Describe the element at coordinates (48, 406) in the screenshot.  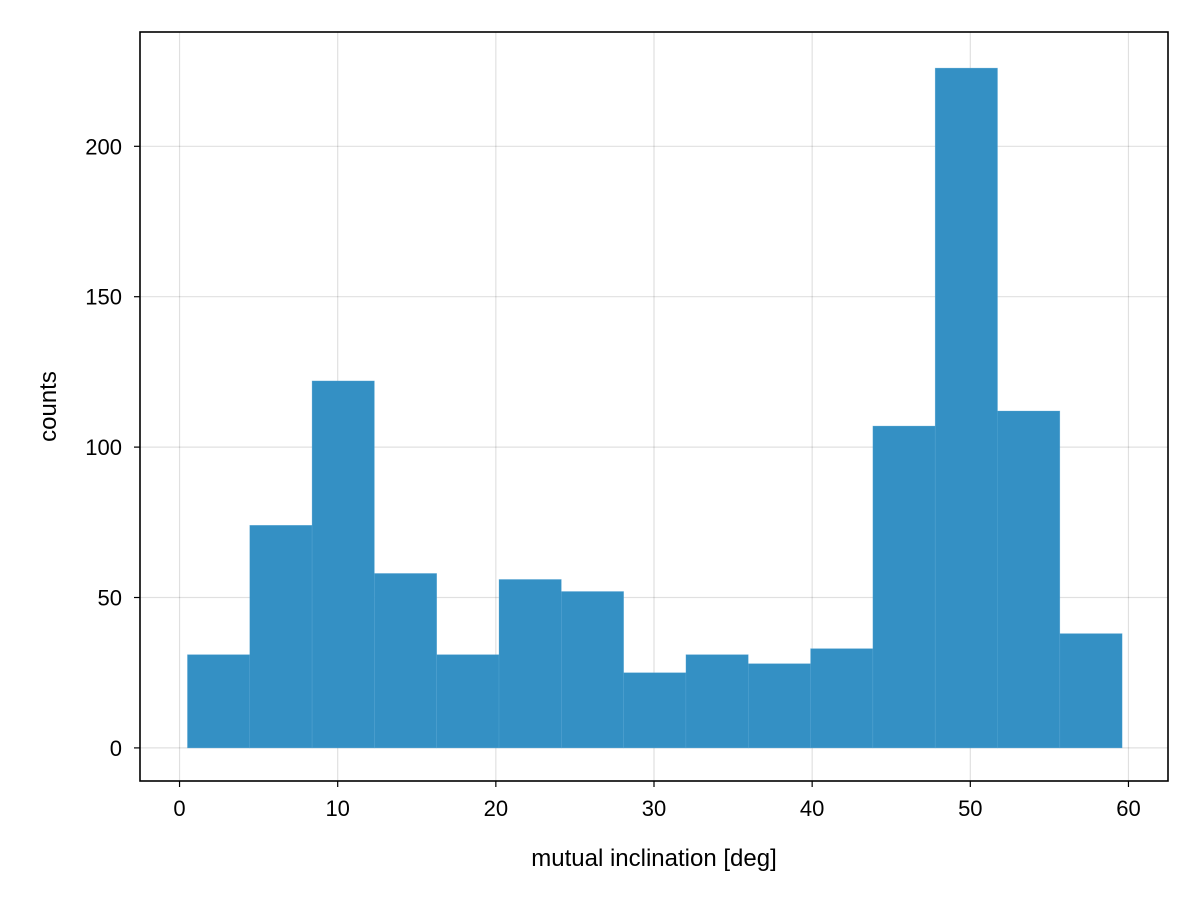
I see `y-axis-label: counts` at that location.